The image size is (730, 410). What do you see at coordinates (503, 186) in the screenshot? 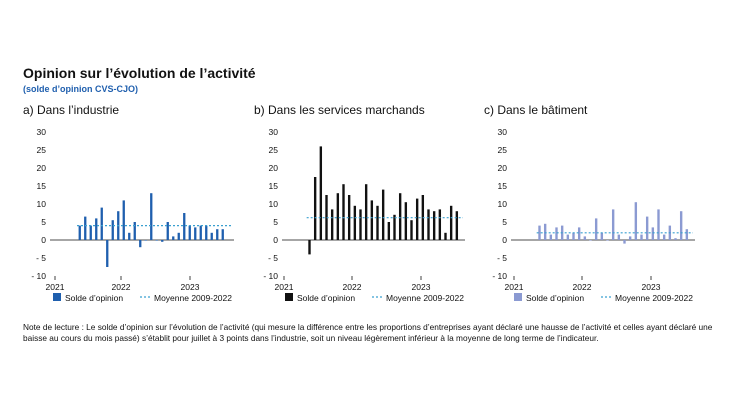
I see `y-tick-label-batiment: 15` at bounding box center [503, 186].